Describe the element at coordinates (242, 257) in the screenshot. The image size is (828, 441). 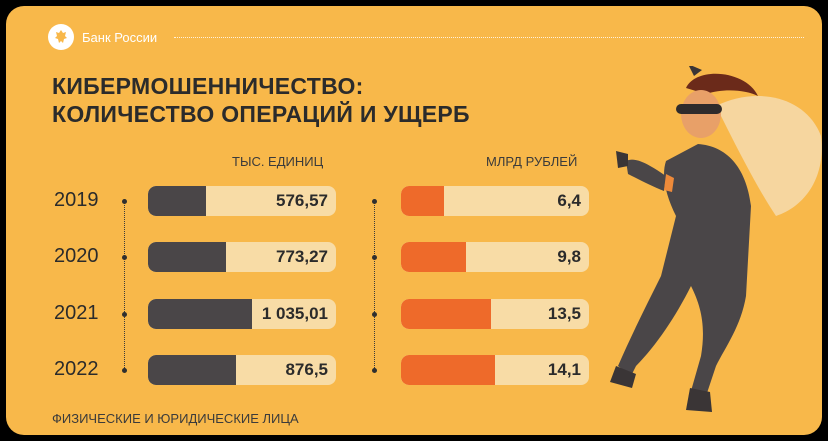
I see `bar-track: 773,27` at that location.